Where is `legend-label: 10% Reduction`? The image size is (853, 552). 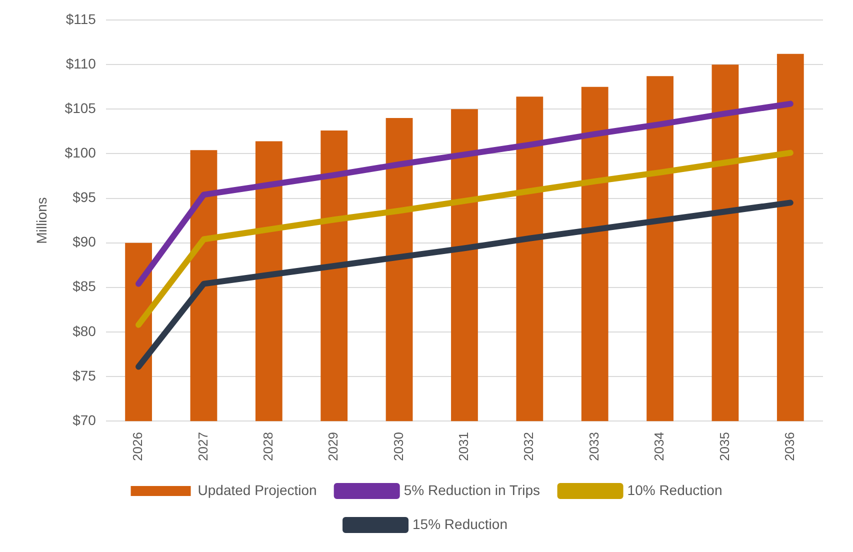 legend-label: 10% Reduction is located at coordinates (674, 490).